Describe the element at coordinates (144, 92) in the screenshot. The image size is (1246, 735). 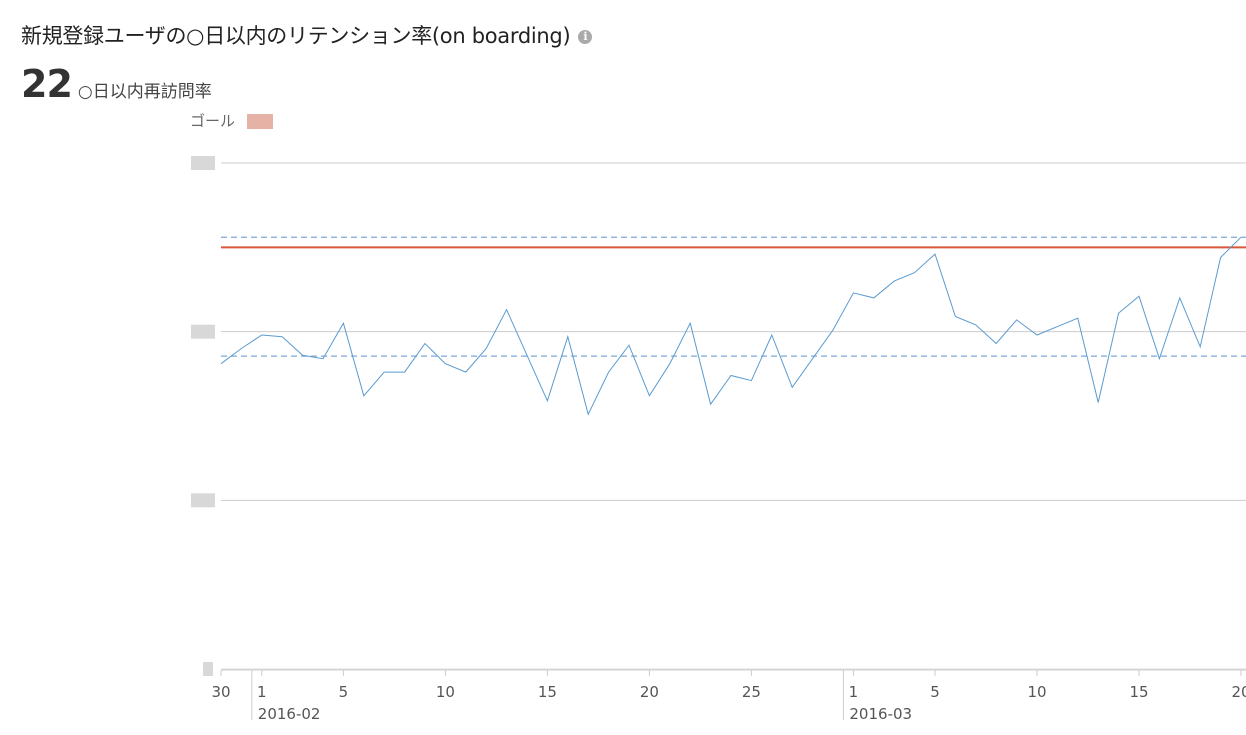
I see `kpi-label: ○日以内再訪問率` at that location.